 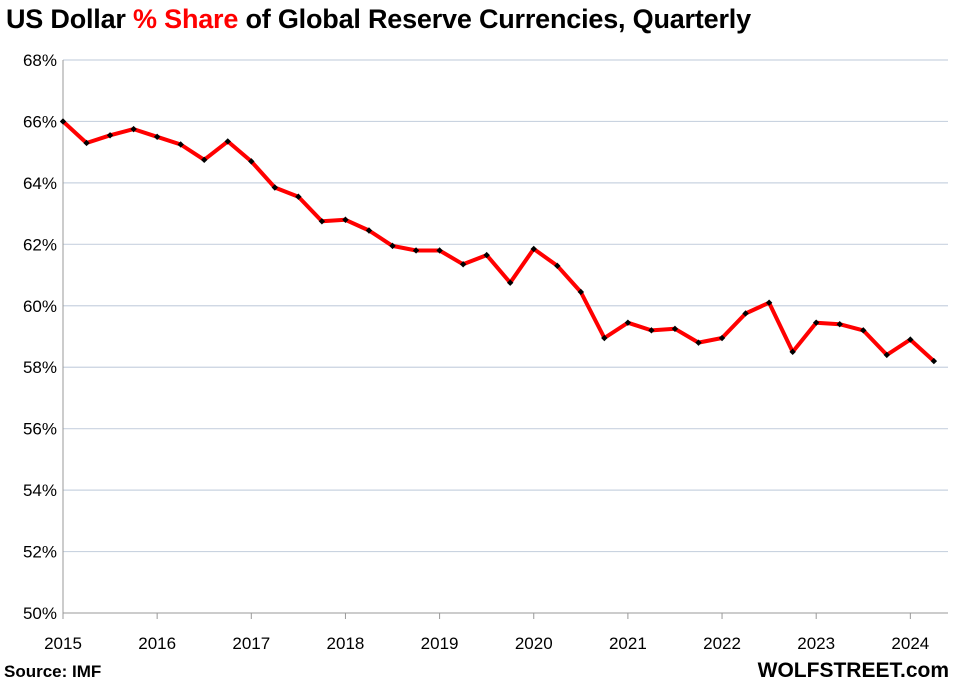 What do you see at coordinates (70, 19) in the screenshot?
I see `title-prefix: US Dollar` at bounding box center [70, 19].